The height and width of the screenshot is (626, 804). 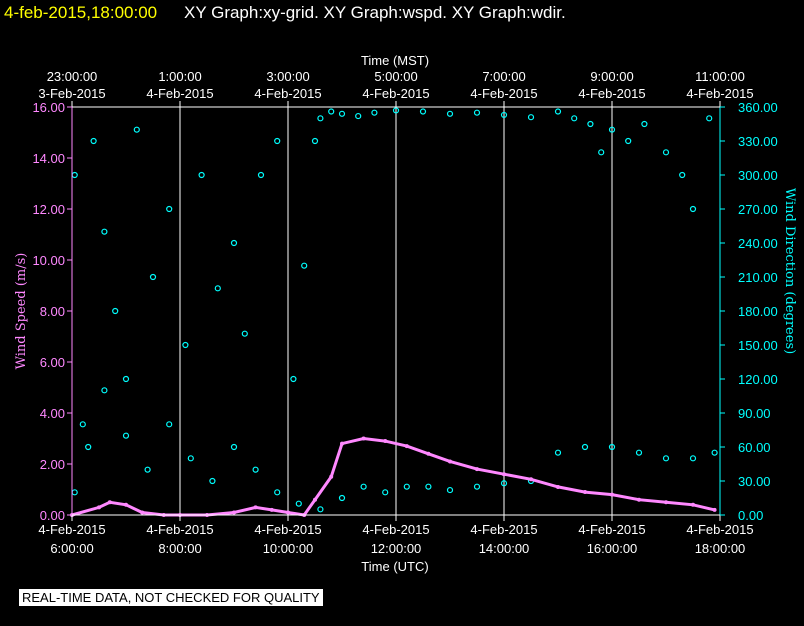 I want to click on right-tick-label: 270.00, so click(x=758, y=209).